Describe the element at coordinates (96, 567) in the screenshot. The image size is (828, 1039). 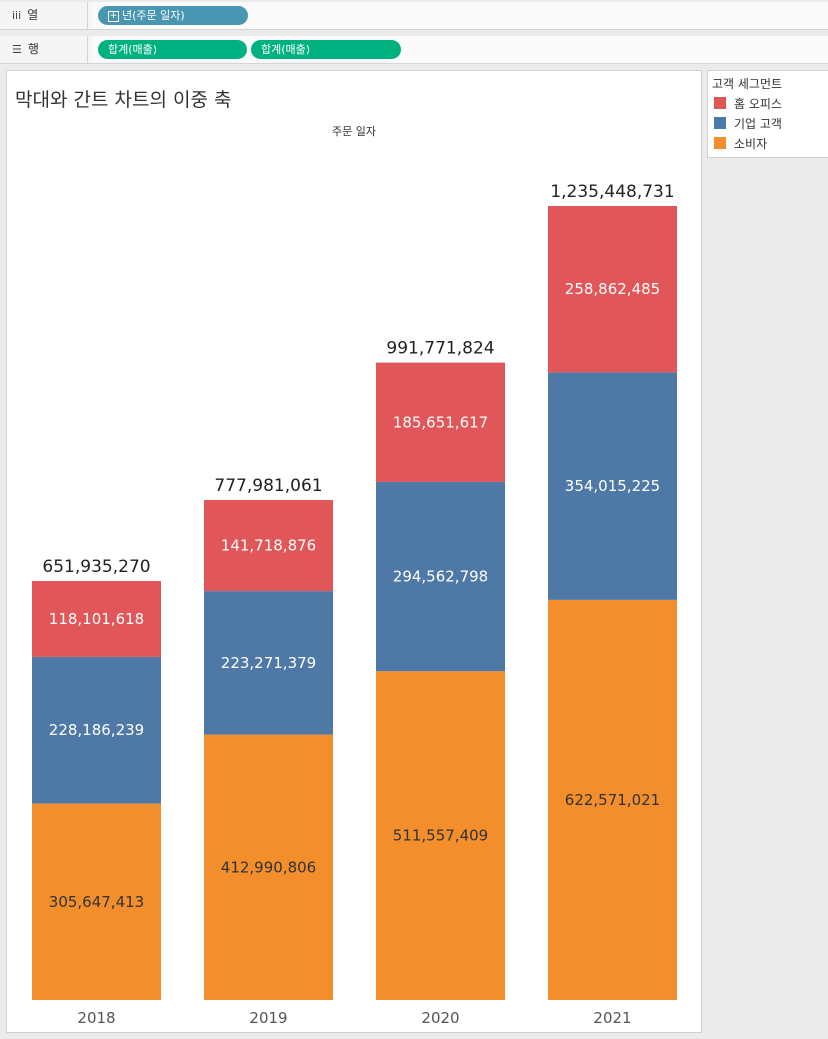
I see `total-value-label: 651,935,270` at that location.